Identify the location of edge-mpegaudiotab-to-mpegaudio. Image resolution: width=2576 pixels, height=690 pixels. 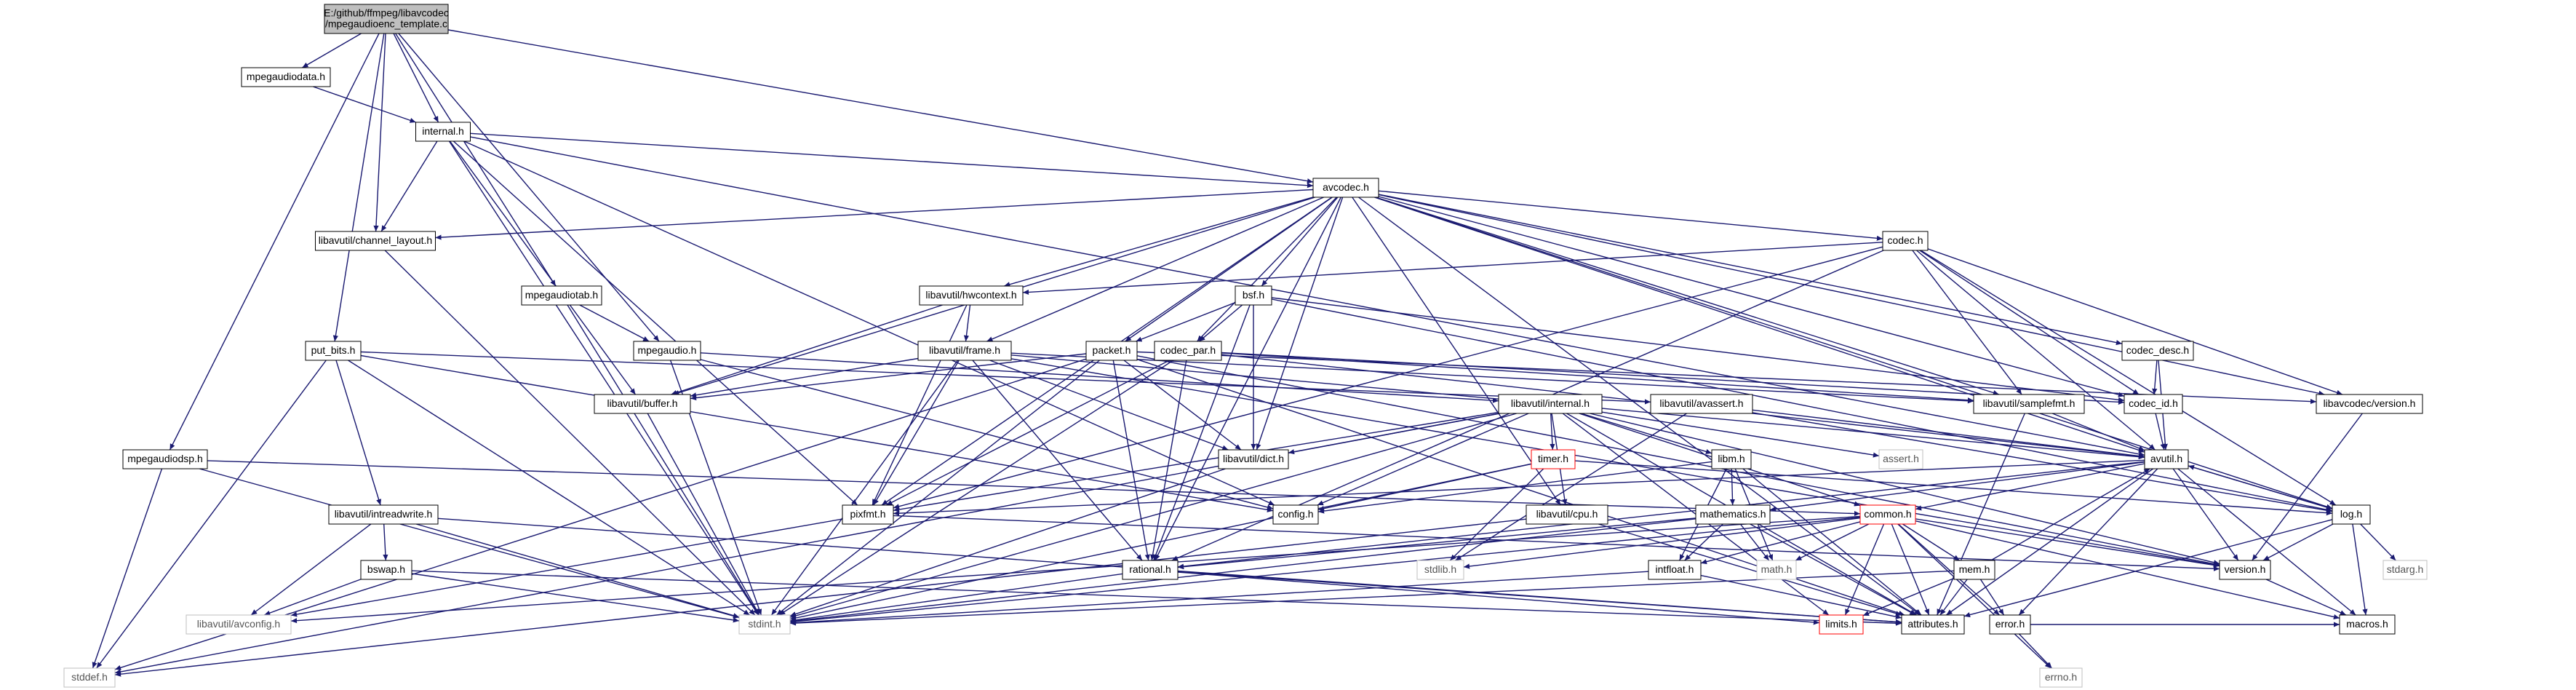
(614, 323).